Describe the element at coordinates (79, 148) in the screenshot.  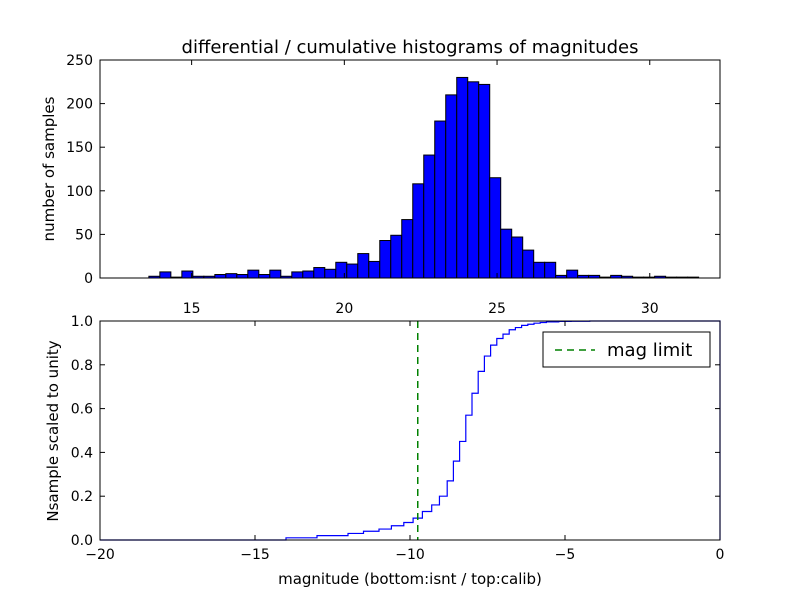
I see `y-tick-label: 150` at that location.